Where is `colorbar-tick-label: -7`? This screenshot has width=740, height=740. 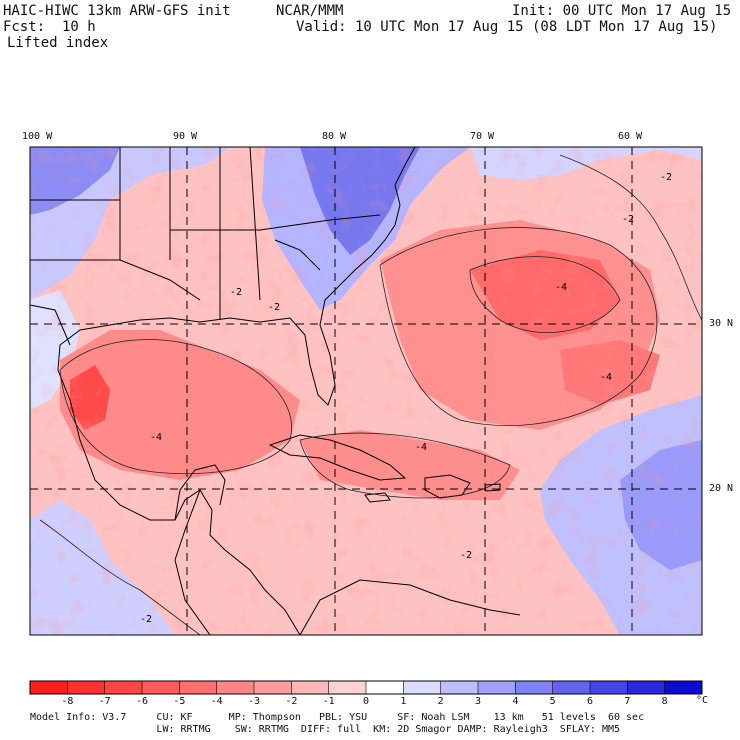
colorbar-tick-label: -7 is located at coordinates (104, 701).